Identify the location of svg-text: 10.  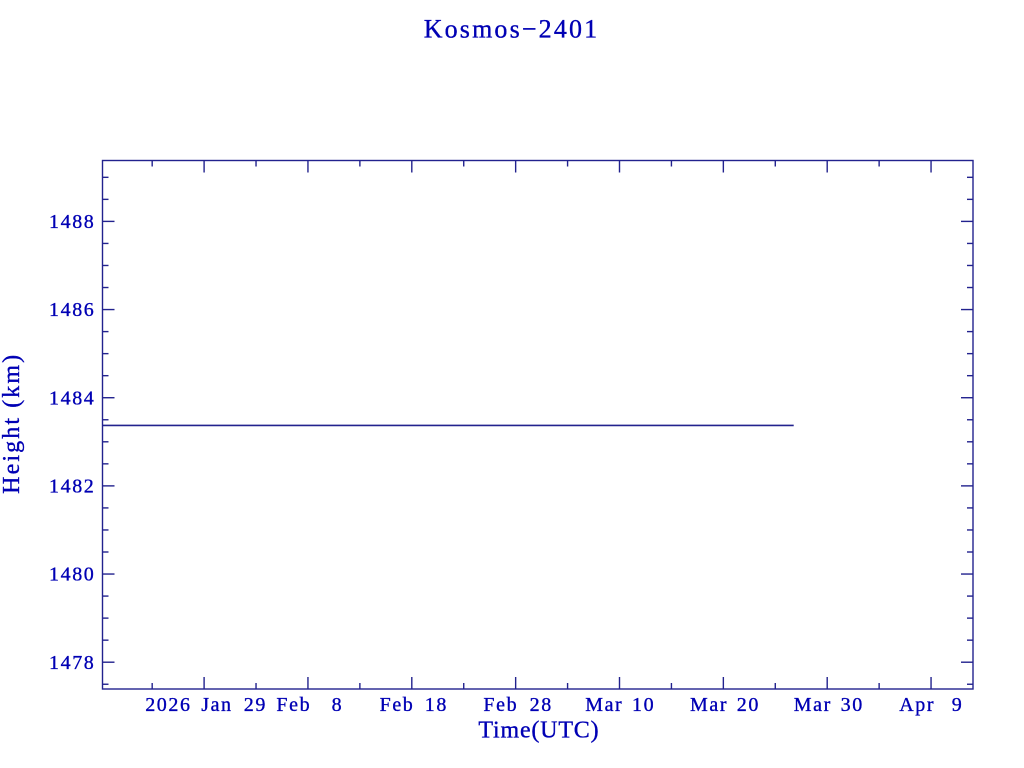
(643, 705).